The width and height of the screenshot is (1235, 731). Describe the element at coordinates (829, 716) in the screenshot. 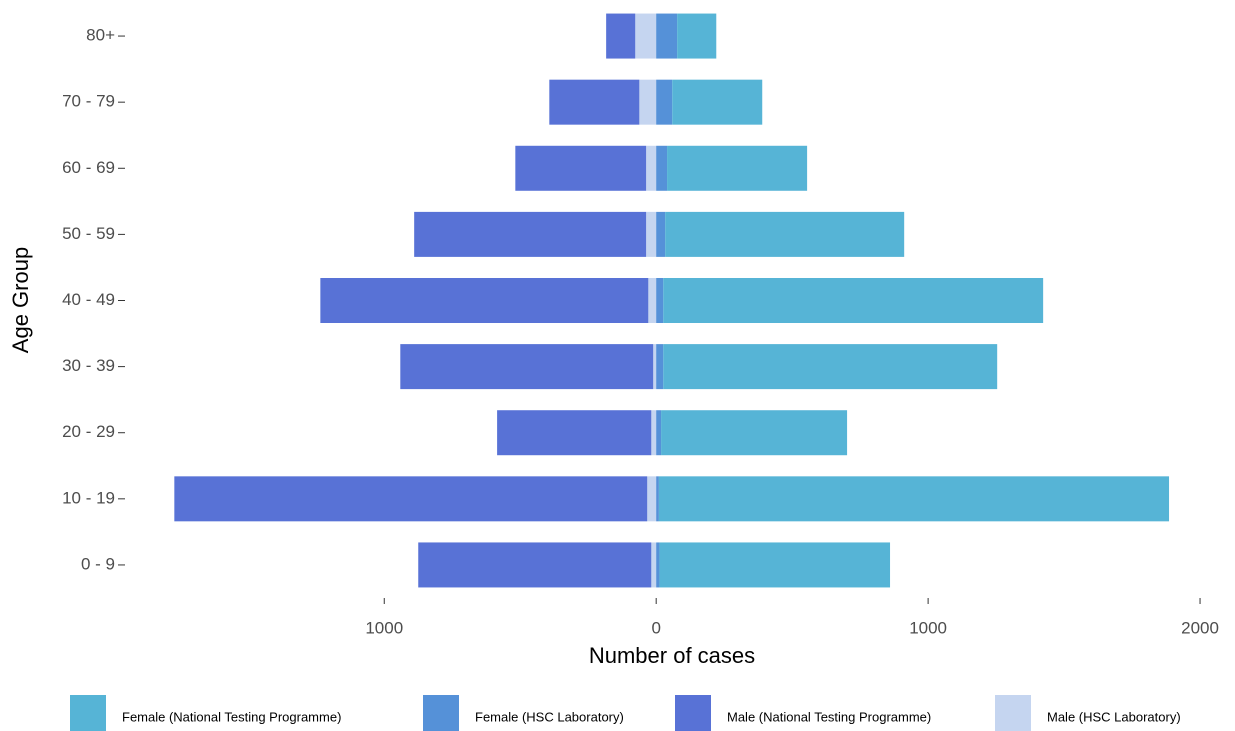

I see `legend-label: Male (National Testing Programme)` at that location.